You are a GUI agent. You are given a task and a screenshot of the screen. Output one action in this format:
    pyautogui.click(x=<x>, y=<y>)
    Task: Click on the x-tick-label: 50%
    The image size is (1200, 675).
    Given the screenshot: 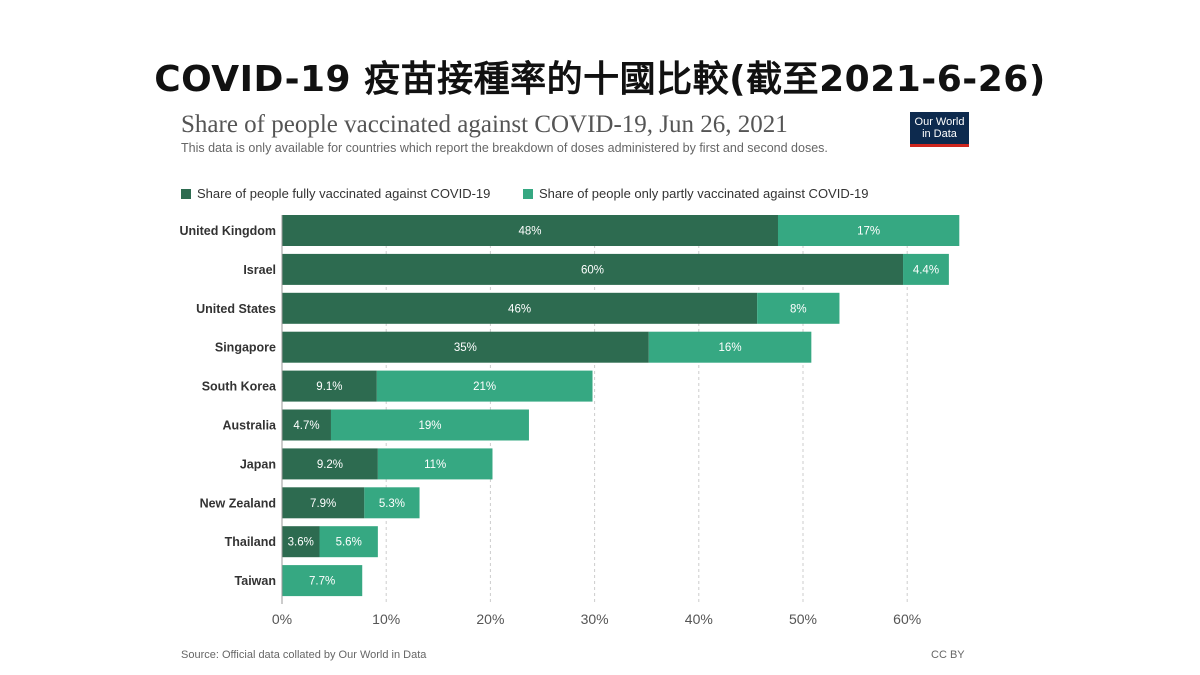 What is the action you would take?
    pyautogui.click(x=803, y=619)
    